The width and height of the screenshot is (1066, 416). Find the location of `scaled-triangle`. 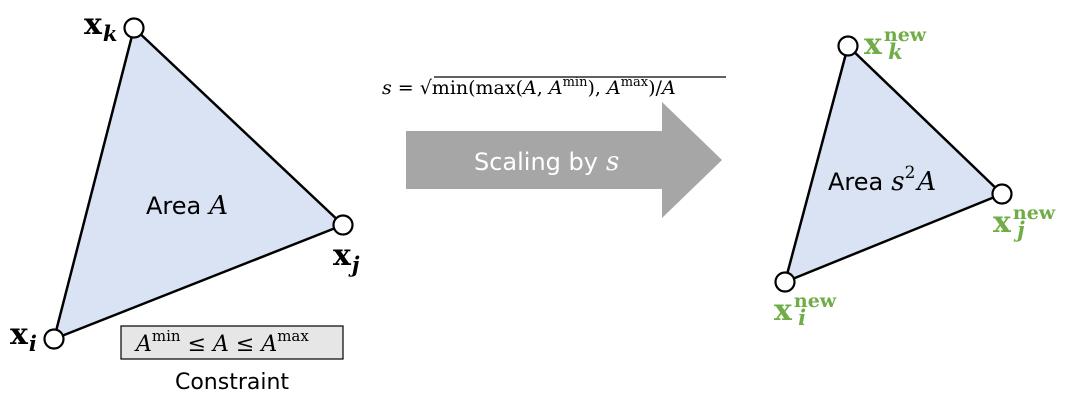

scaled-triangle is located at coordinates (893, 164).